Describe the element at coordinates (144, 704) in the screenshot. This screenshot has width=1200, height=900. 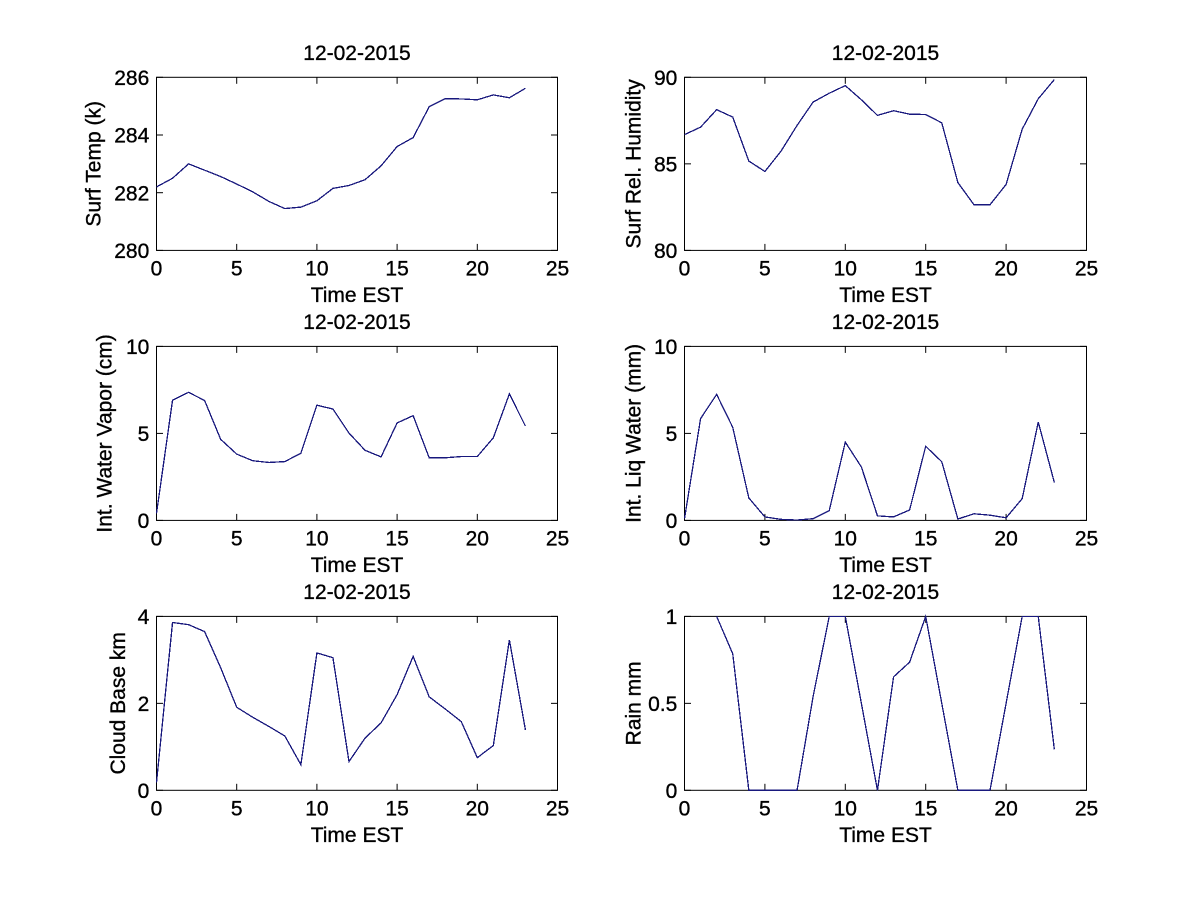
I see `svg-text: 2` at that location.